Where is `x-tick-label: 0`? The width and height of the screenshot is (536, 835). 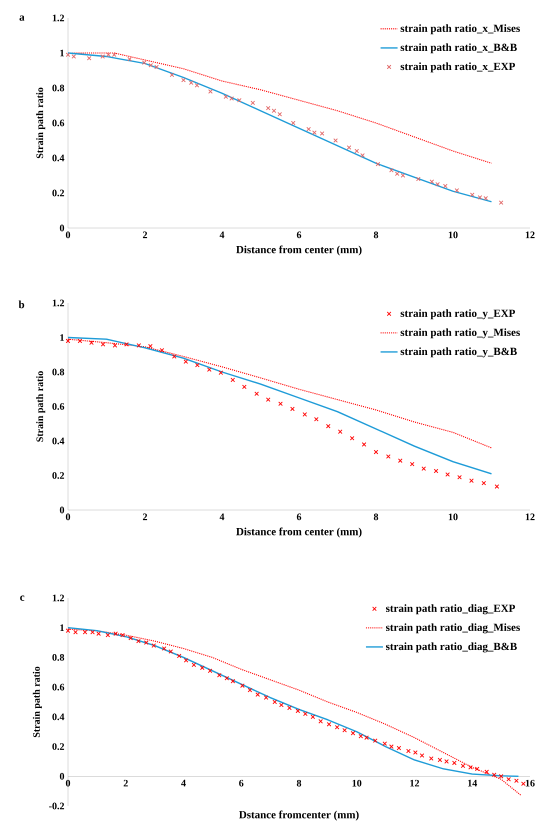 x-tick-label: 0 is located at coordinates (68, 783).